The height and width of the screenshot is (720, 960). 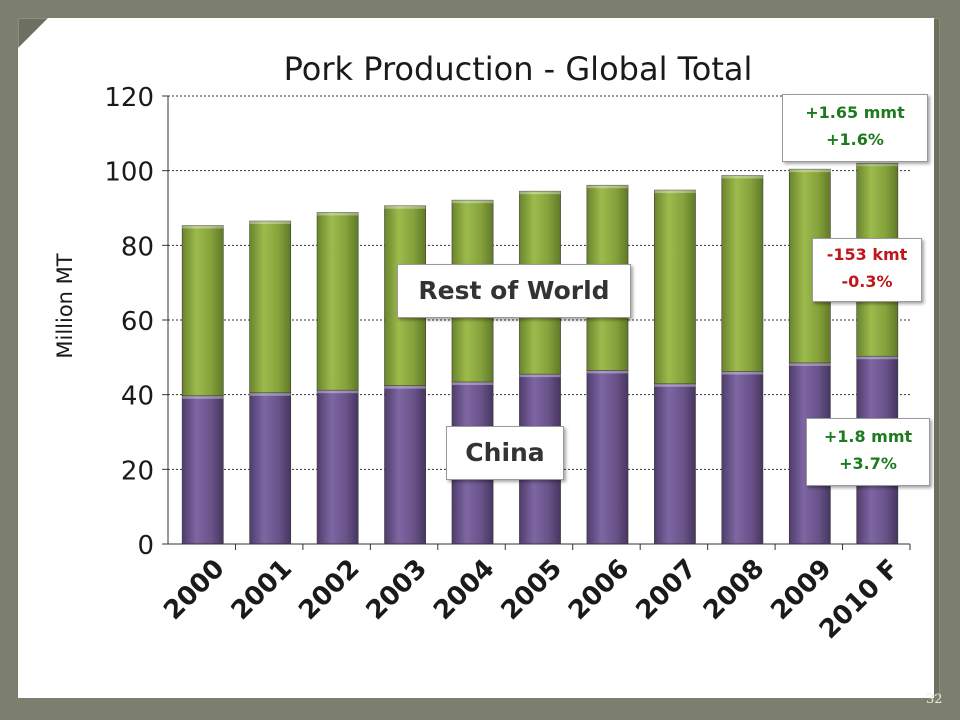 I want to click on x-tick-label-0: 2000, so click(x=194, y=590).